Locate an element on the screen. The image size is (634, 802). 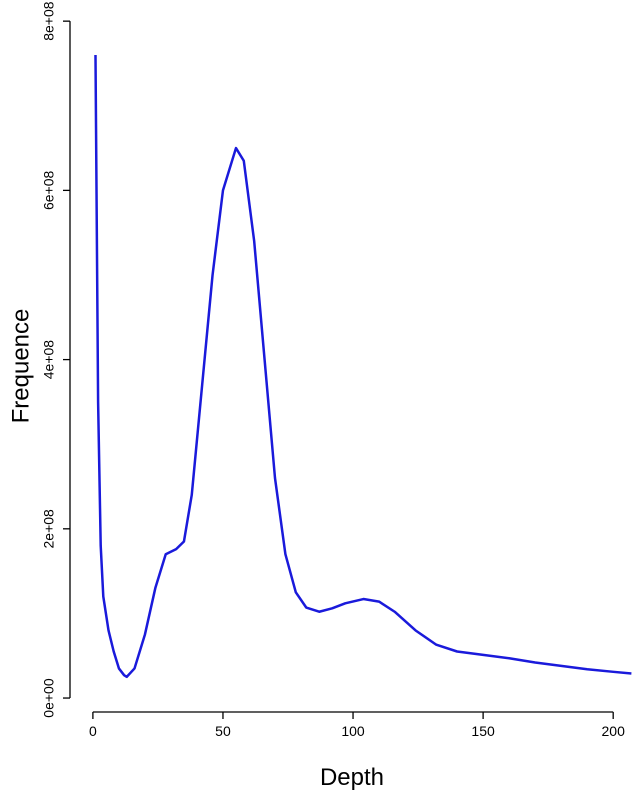
x-tick-label: 0 is located at coordinates (93, 731).